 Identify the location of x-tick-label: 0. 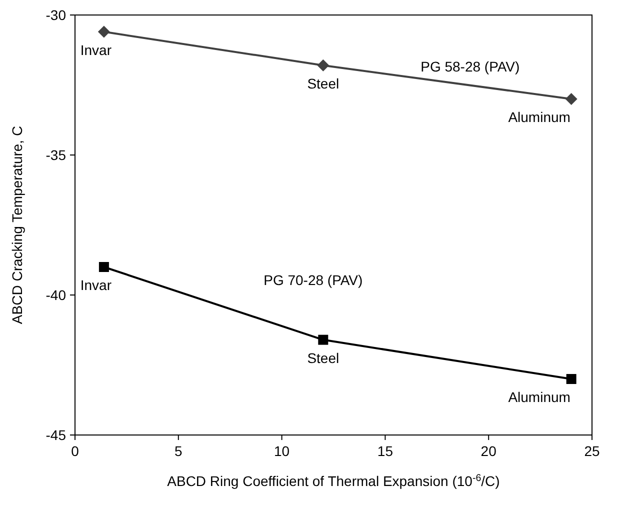
(75, 451).